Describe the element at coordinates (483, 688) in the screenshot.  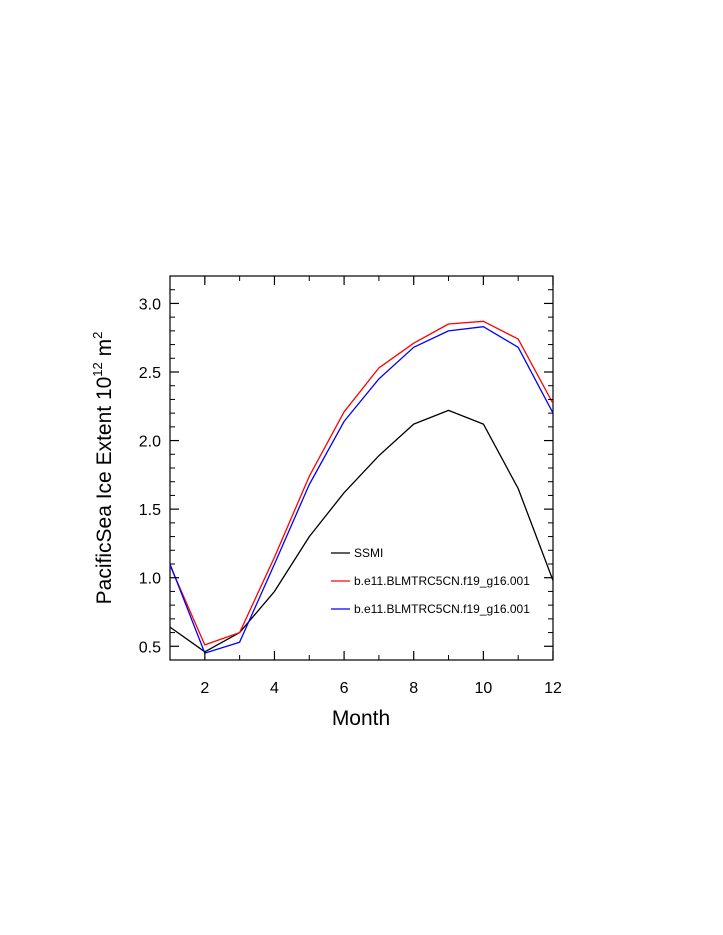
I see `x-tick-label: 10` at that location.